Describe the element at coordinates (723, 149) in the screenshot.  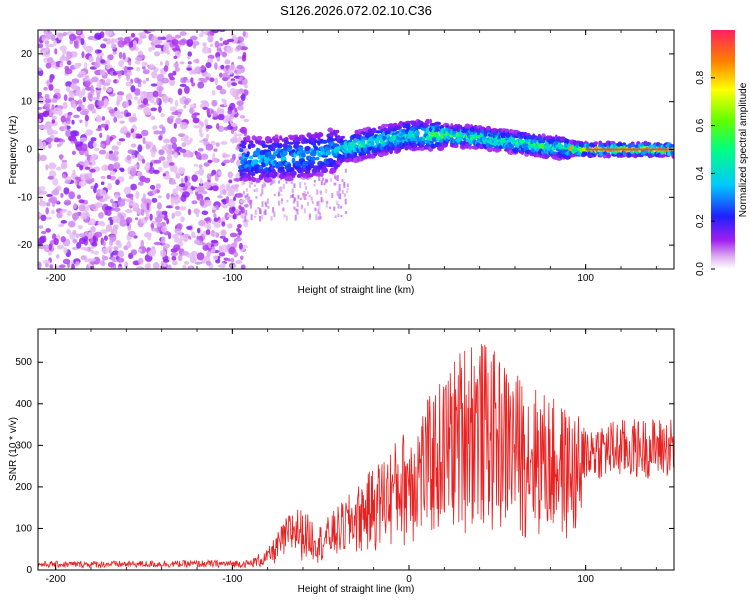
I see `colorbar-gradient` at that location.